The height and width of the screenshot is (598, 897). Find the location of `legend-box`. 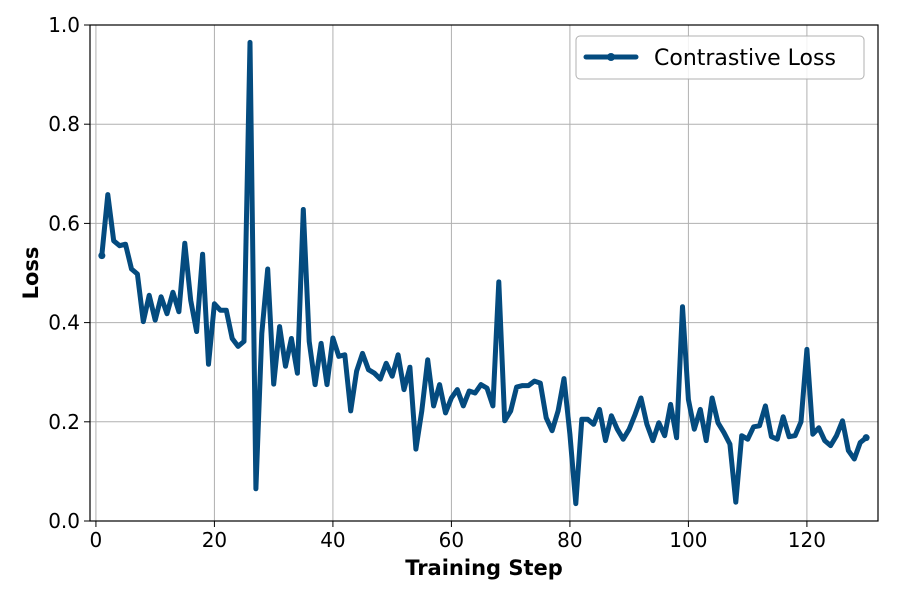

legend-box is located at coordinates (720, 57).